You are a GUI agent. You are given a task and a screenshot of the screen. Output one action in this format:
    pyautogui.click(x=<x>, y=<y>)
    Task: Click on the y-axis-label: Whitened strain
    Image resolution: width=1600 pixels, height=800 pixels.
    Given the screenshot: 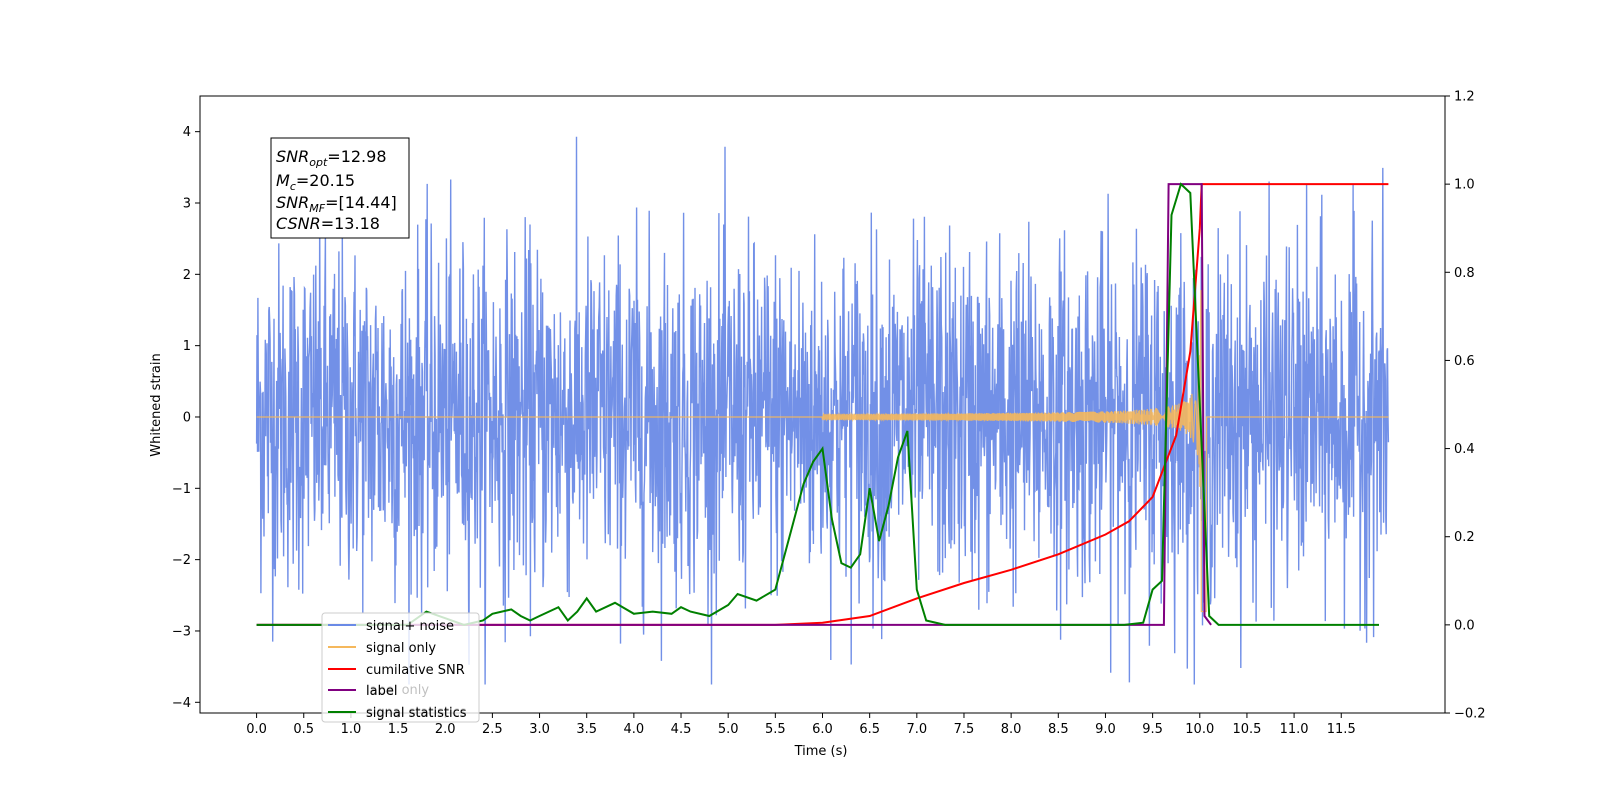 What is the action you would take?
    pyautogui.click(x=156, y=404)
    